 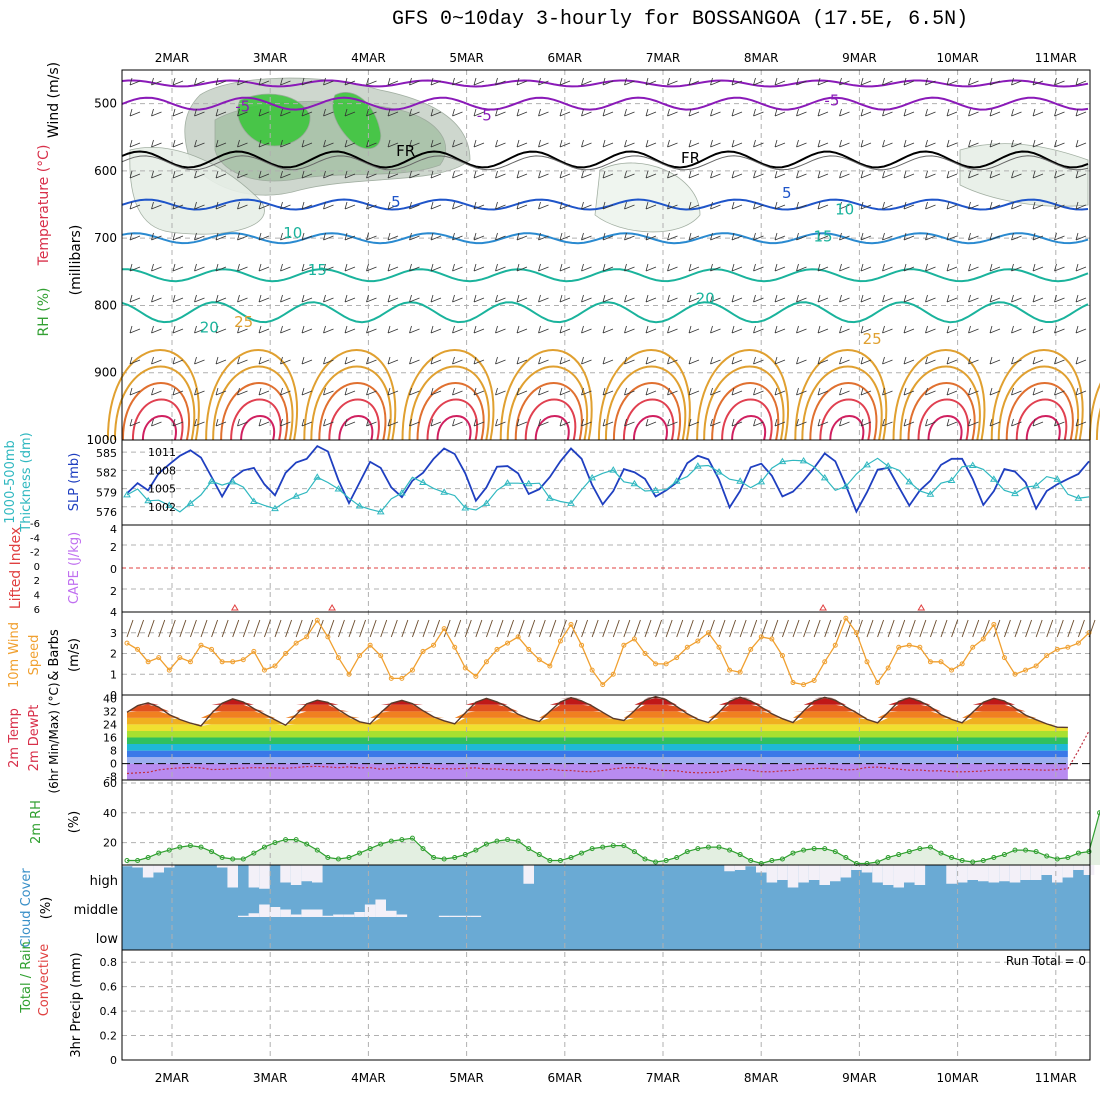 I want to click on precip-tick: 0, so click(x=113, y=1060).